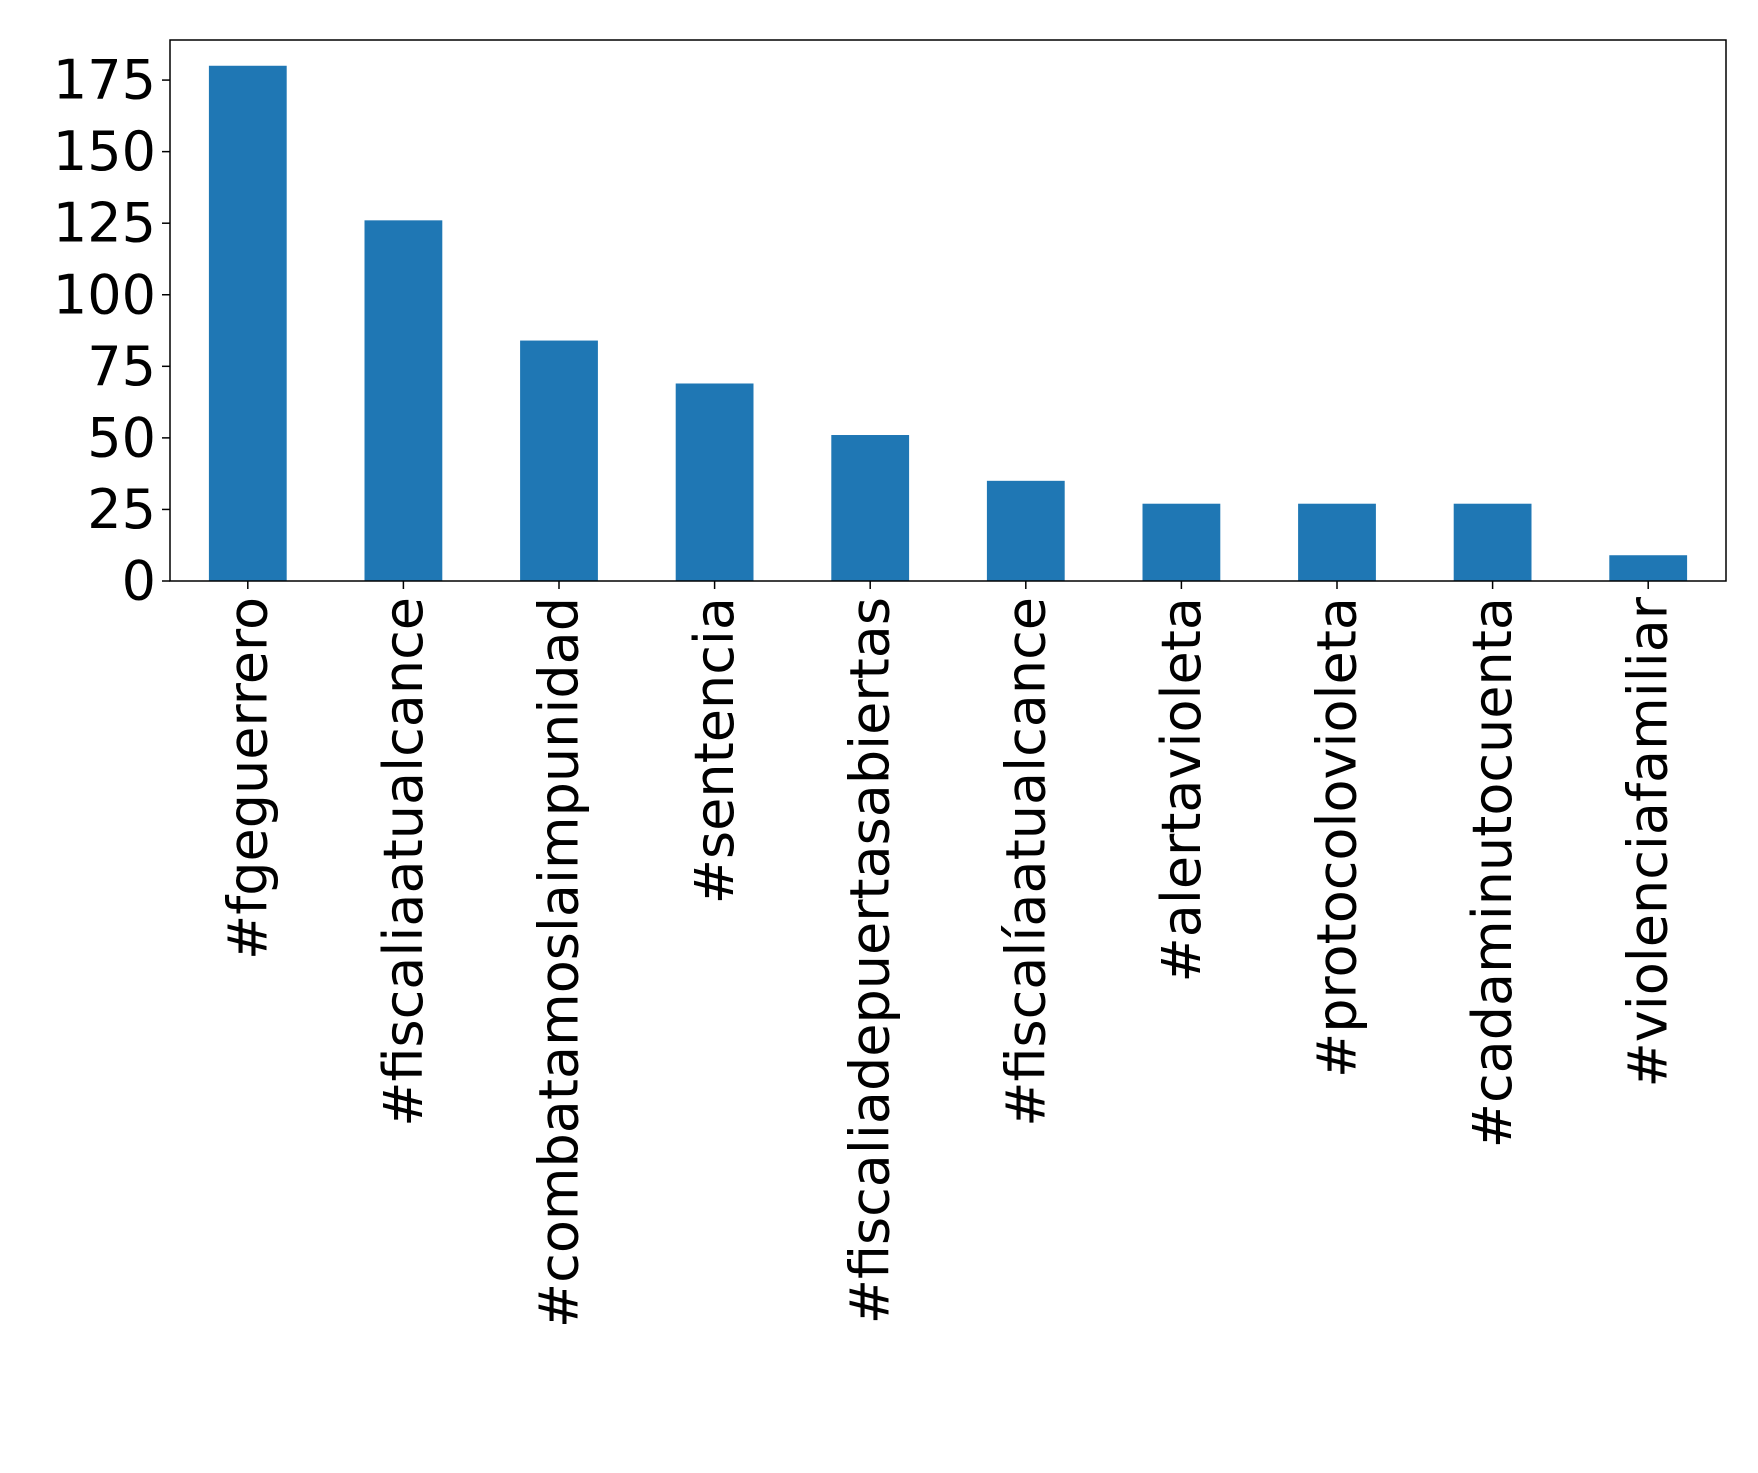 The width and height of the screenshot is (1758, 1473). I want to click on x-tick-label-6: #alertavioleta, so click(1181, 790).